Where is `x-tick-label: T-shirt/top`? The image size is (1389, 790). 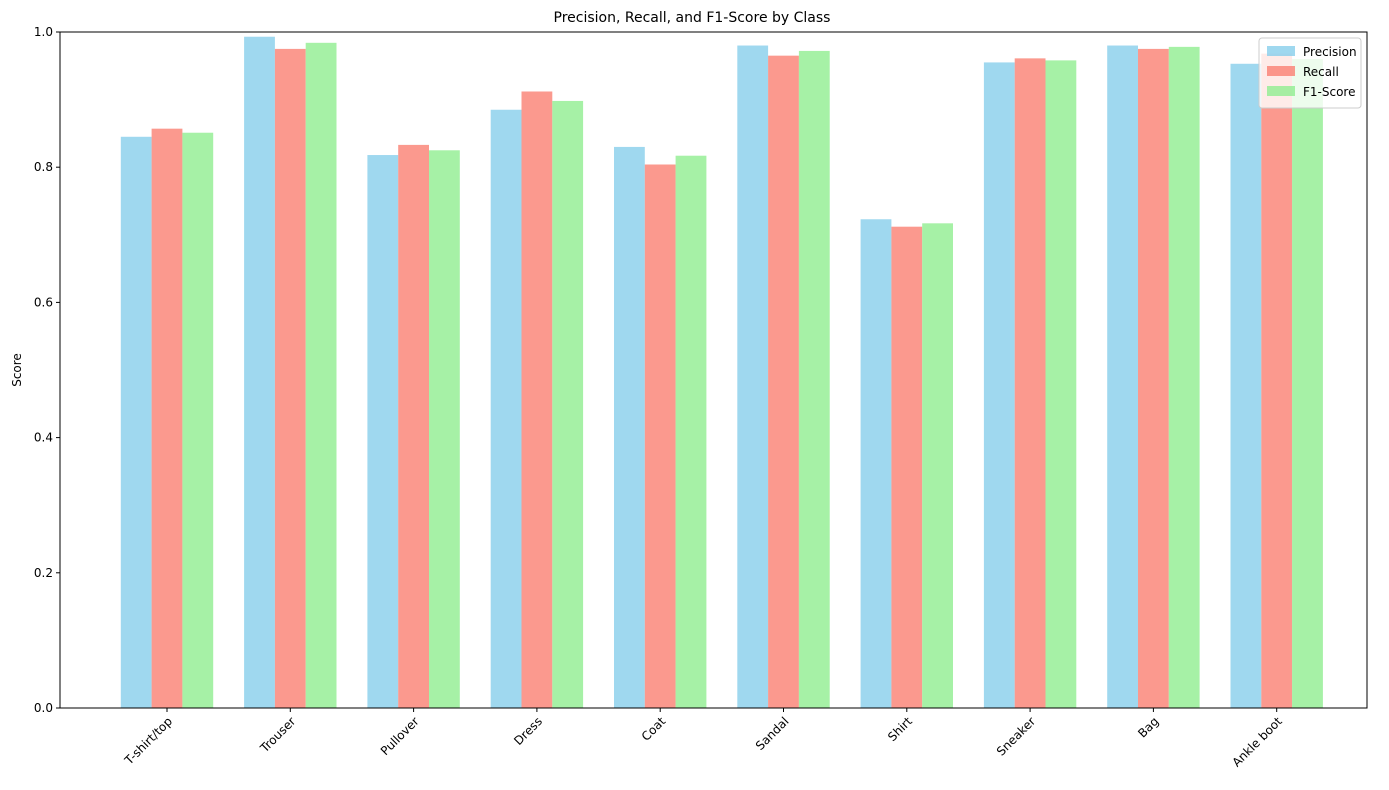 x-tick-label: T-shirt/top is located at coordinates (148, 741).